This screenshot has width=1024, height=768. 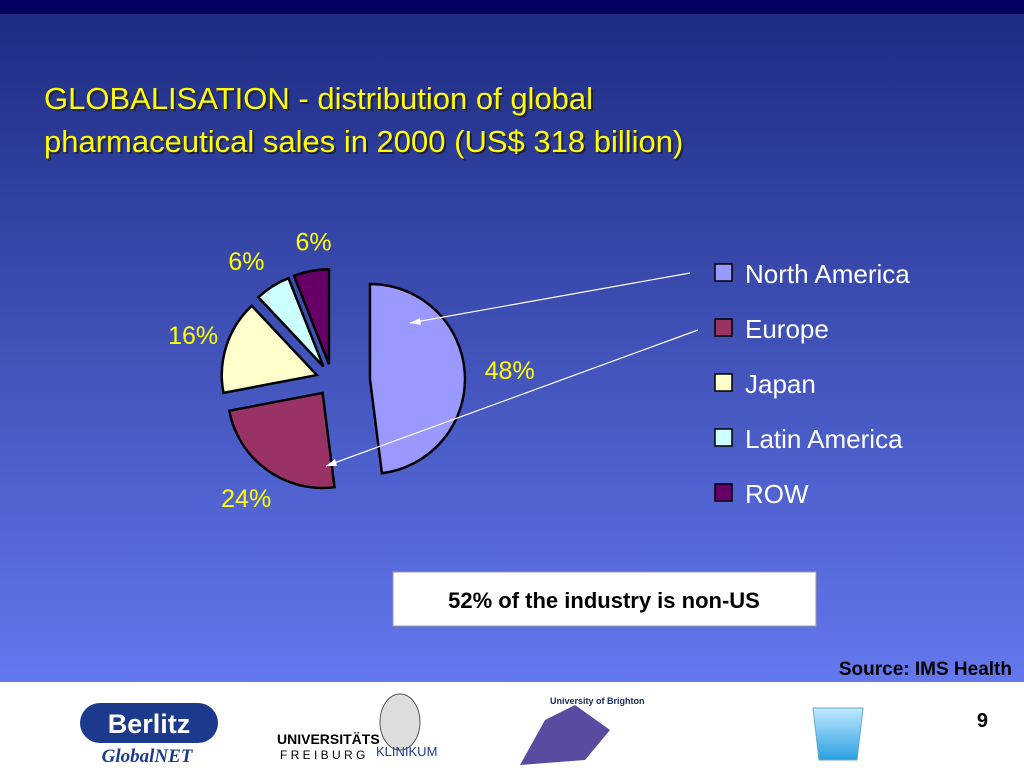 What do you see at coordinates (827, 274) in the screenshot?
I see `legend-label: North America` at bounding box center [827, 274].